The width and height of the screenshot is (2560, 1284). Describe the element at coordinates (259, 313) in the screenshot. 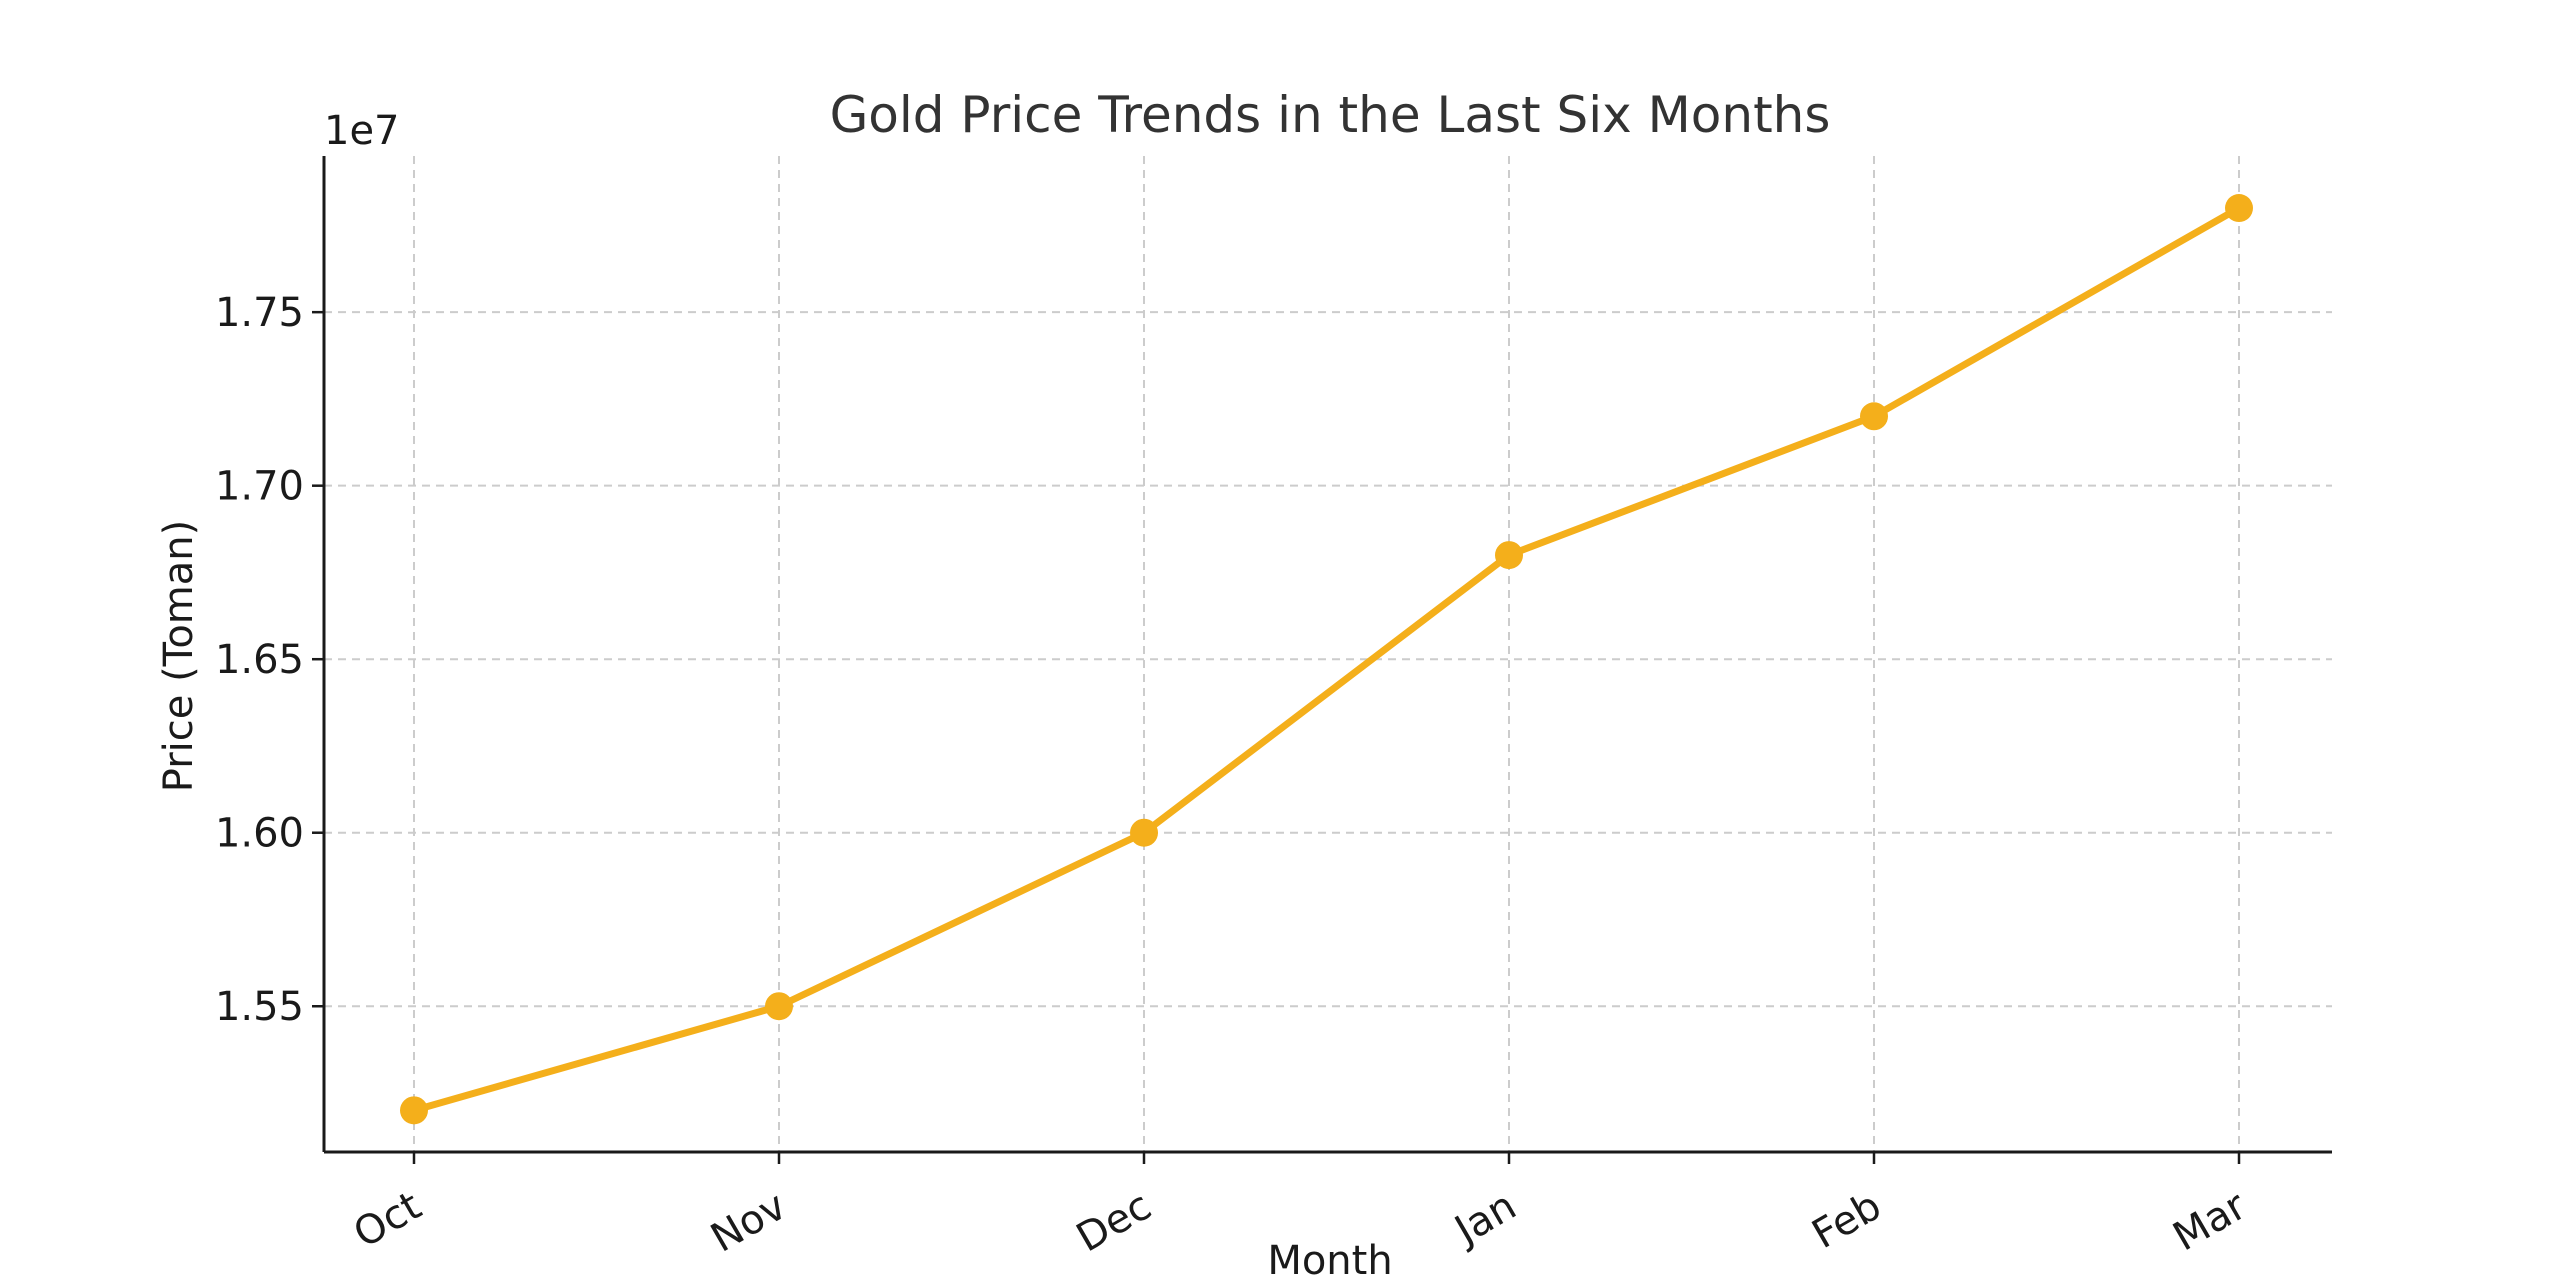

I see `y-tick-label: 1.75` at that location.